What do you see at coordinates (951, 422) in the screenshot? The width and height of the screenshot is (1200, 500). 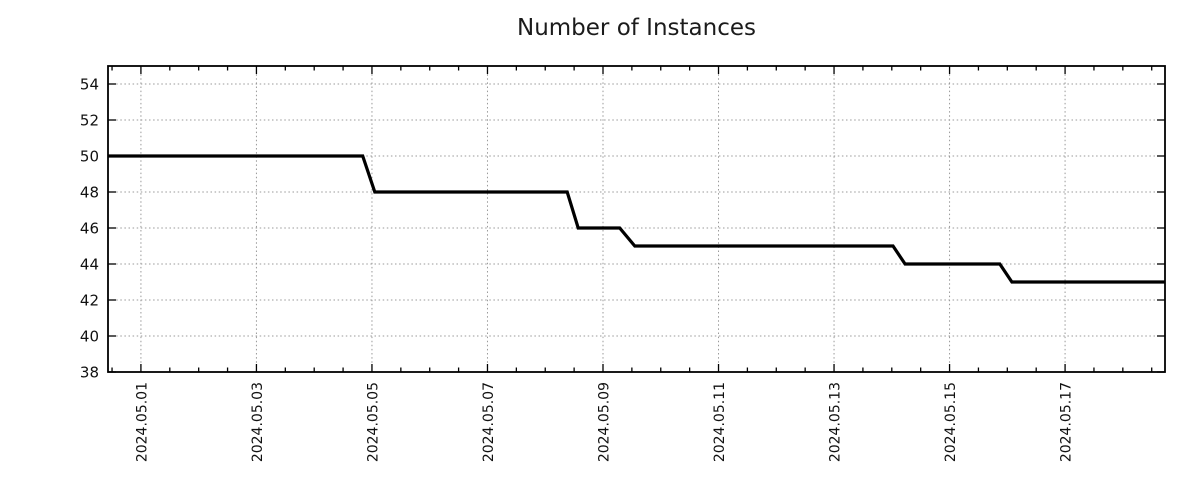 I see `x-tick-label: 2024.05.15` at bounding box center [951, 422].